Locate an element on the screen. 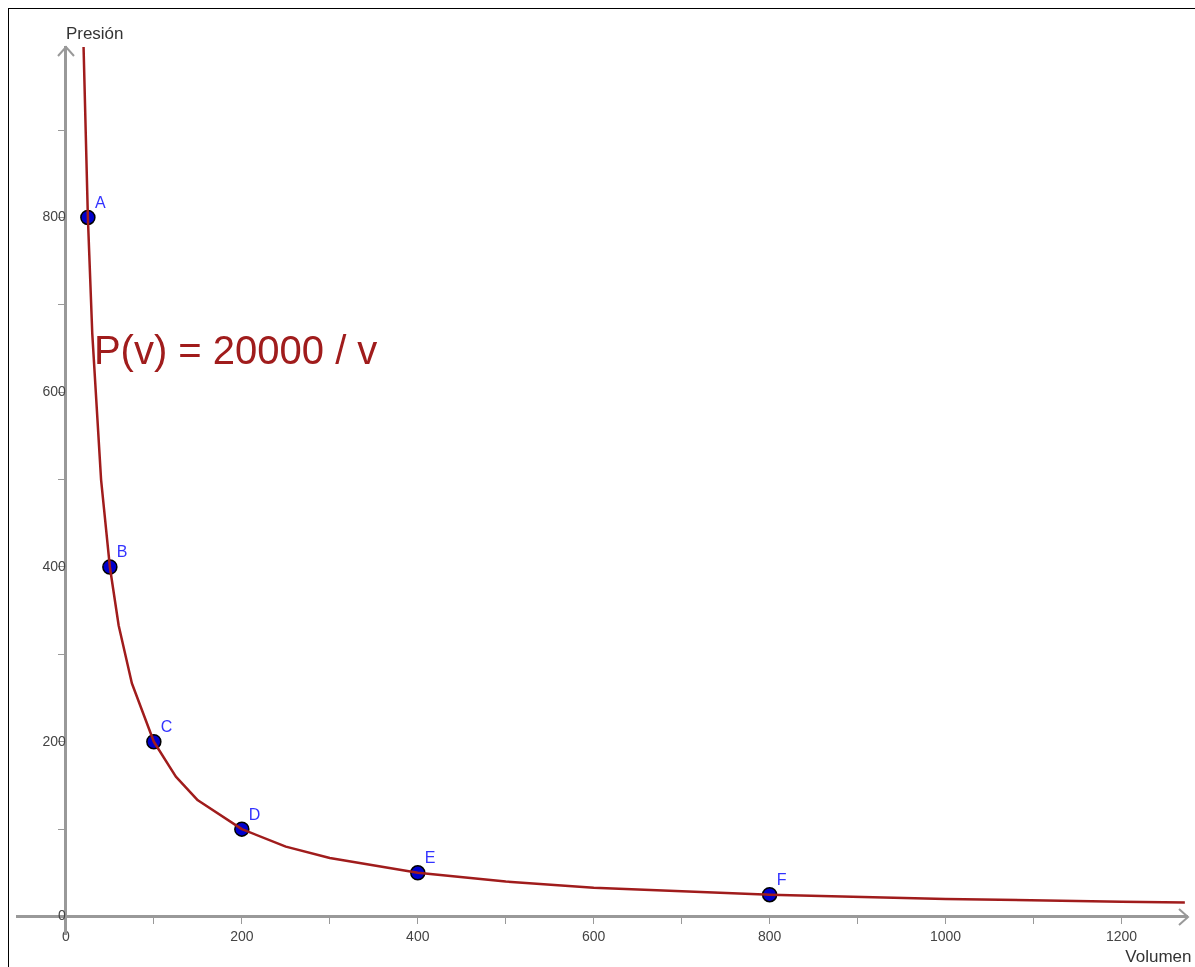 This screenshot has height=967, width=1195. x-tick-label: 1000 is located at coordinates (946, 935).